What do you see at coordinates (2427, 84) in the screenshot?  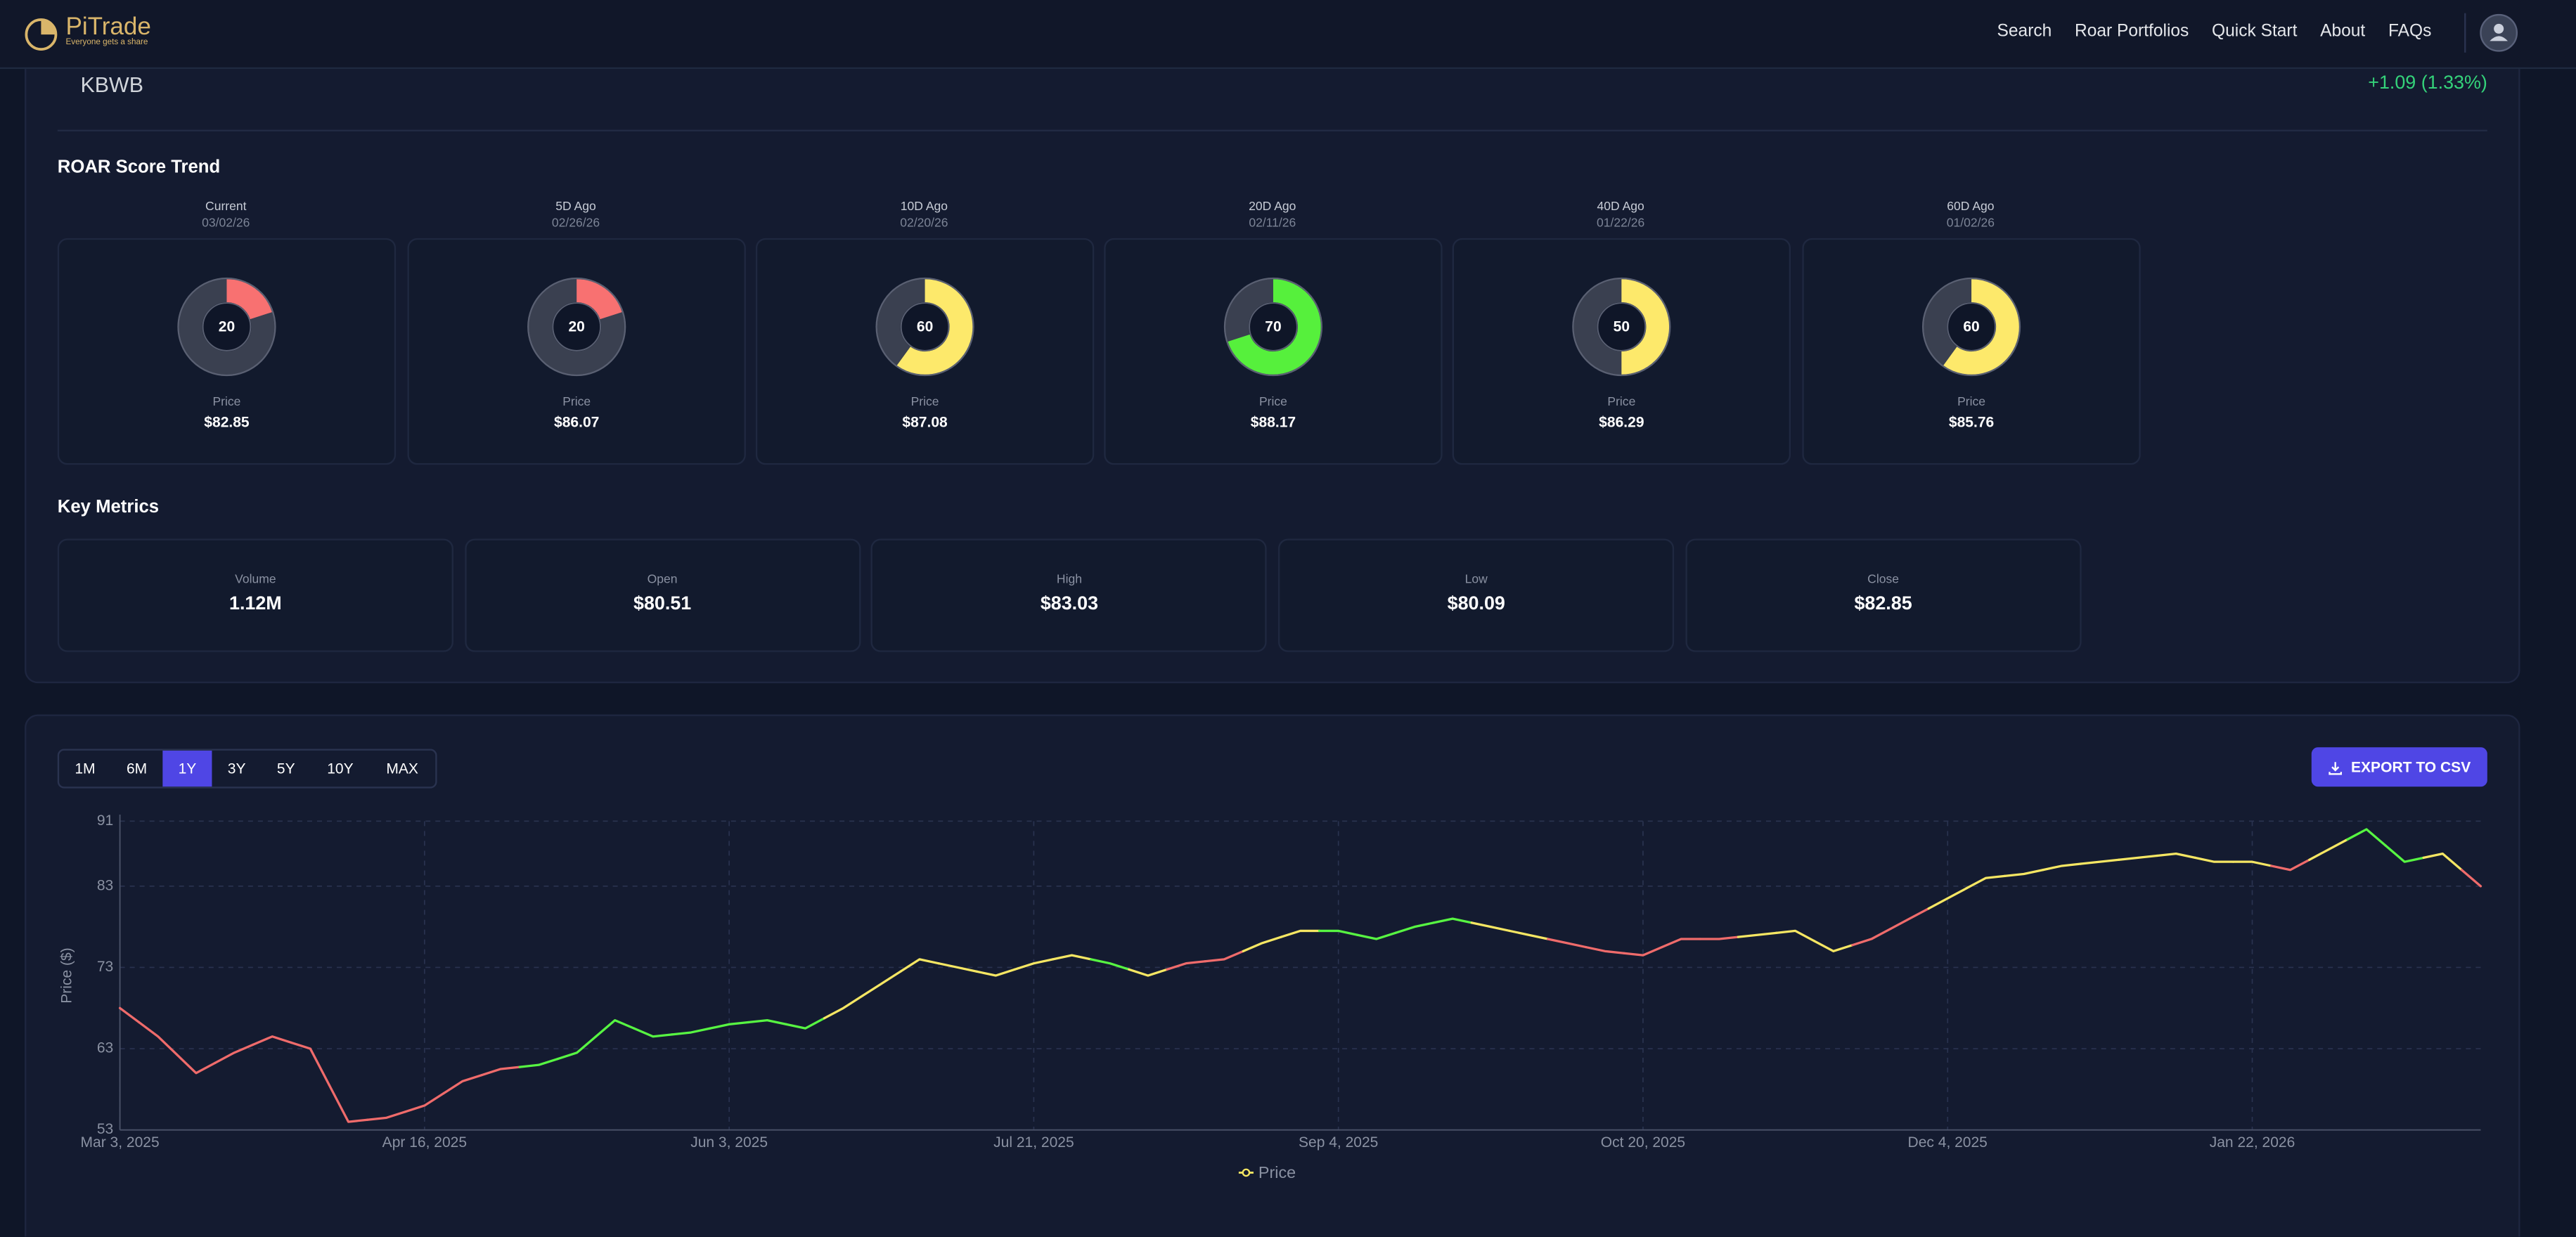 I see `ticker-change: +1.09 (1.33%)` at bounding box center [2427, 84].